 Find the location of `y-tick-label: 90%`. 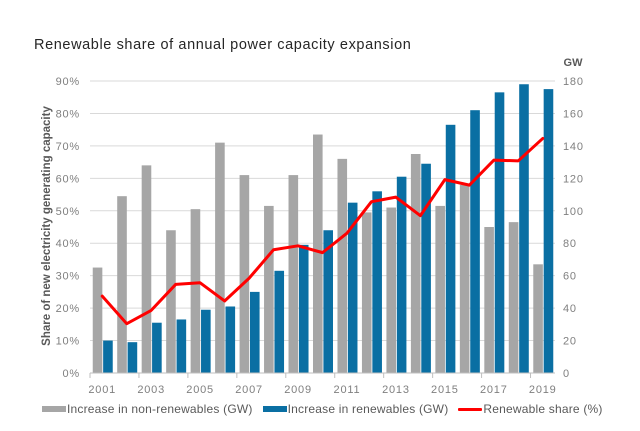

y-tick-label: 90% is located at coordinates (68, 82).